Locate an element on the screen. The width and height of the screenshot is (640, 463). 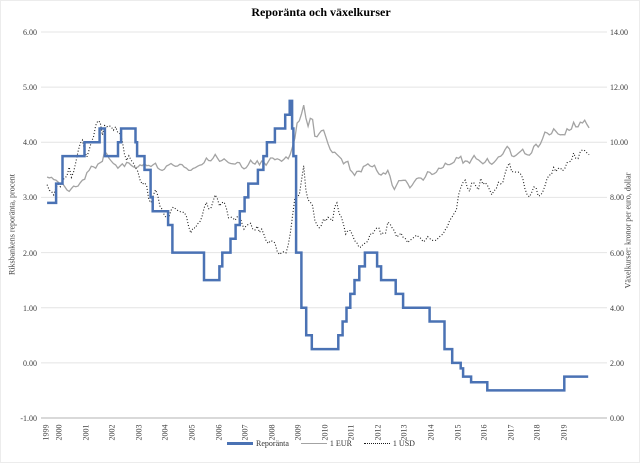
y-axis-right-tick: 4.00 is located at coordinates (617, 308).